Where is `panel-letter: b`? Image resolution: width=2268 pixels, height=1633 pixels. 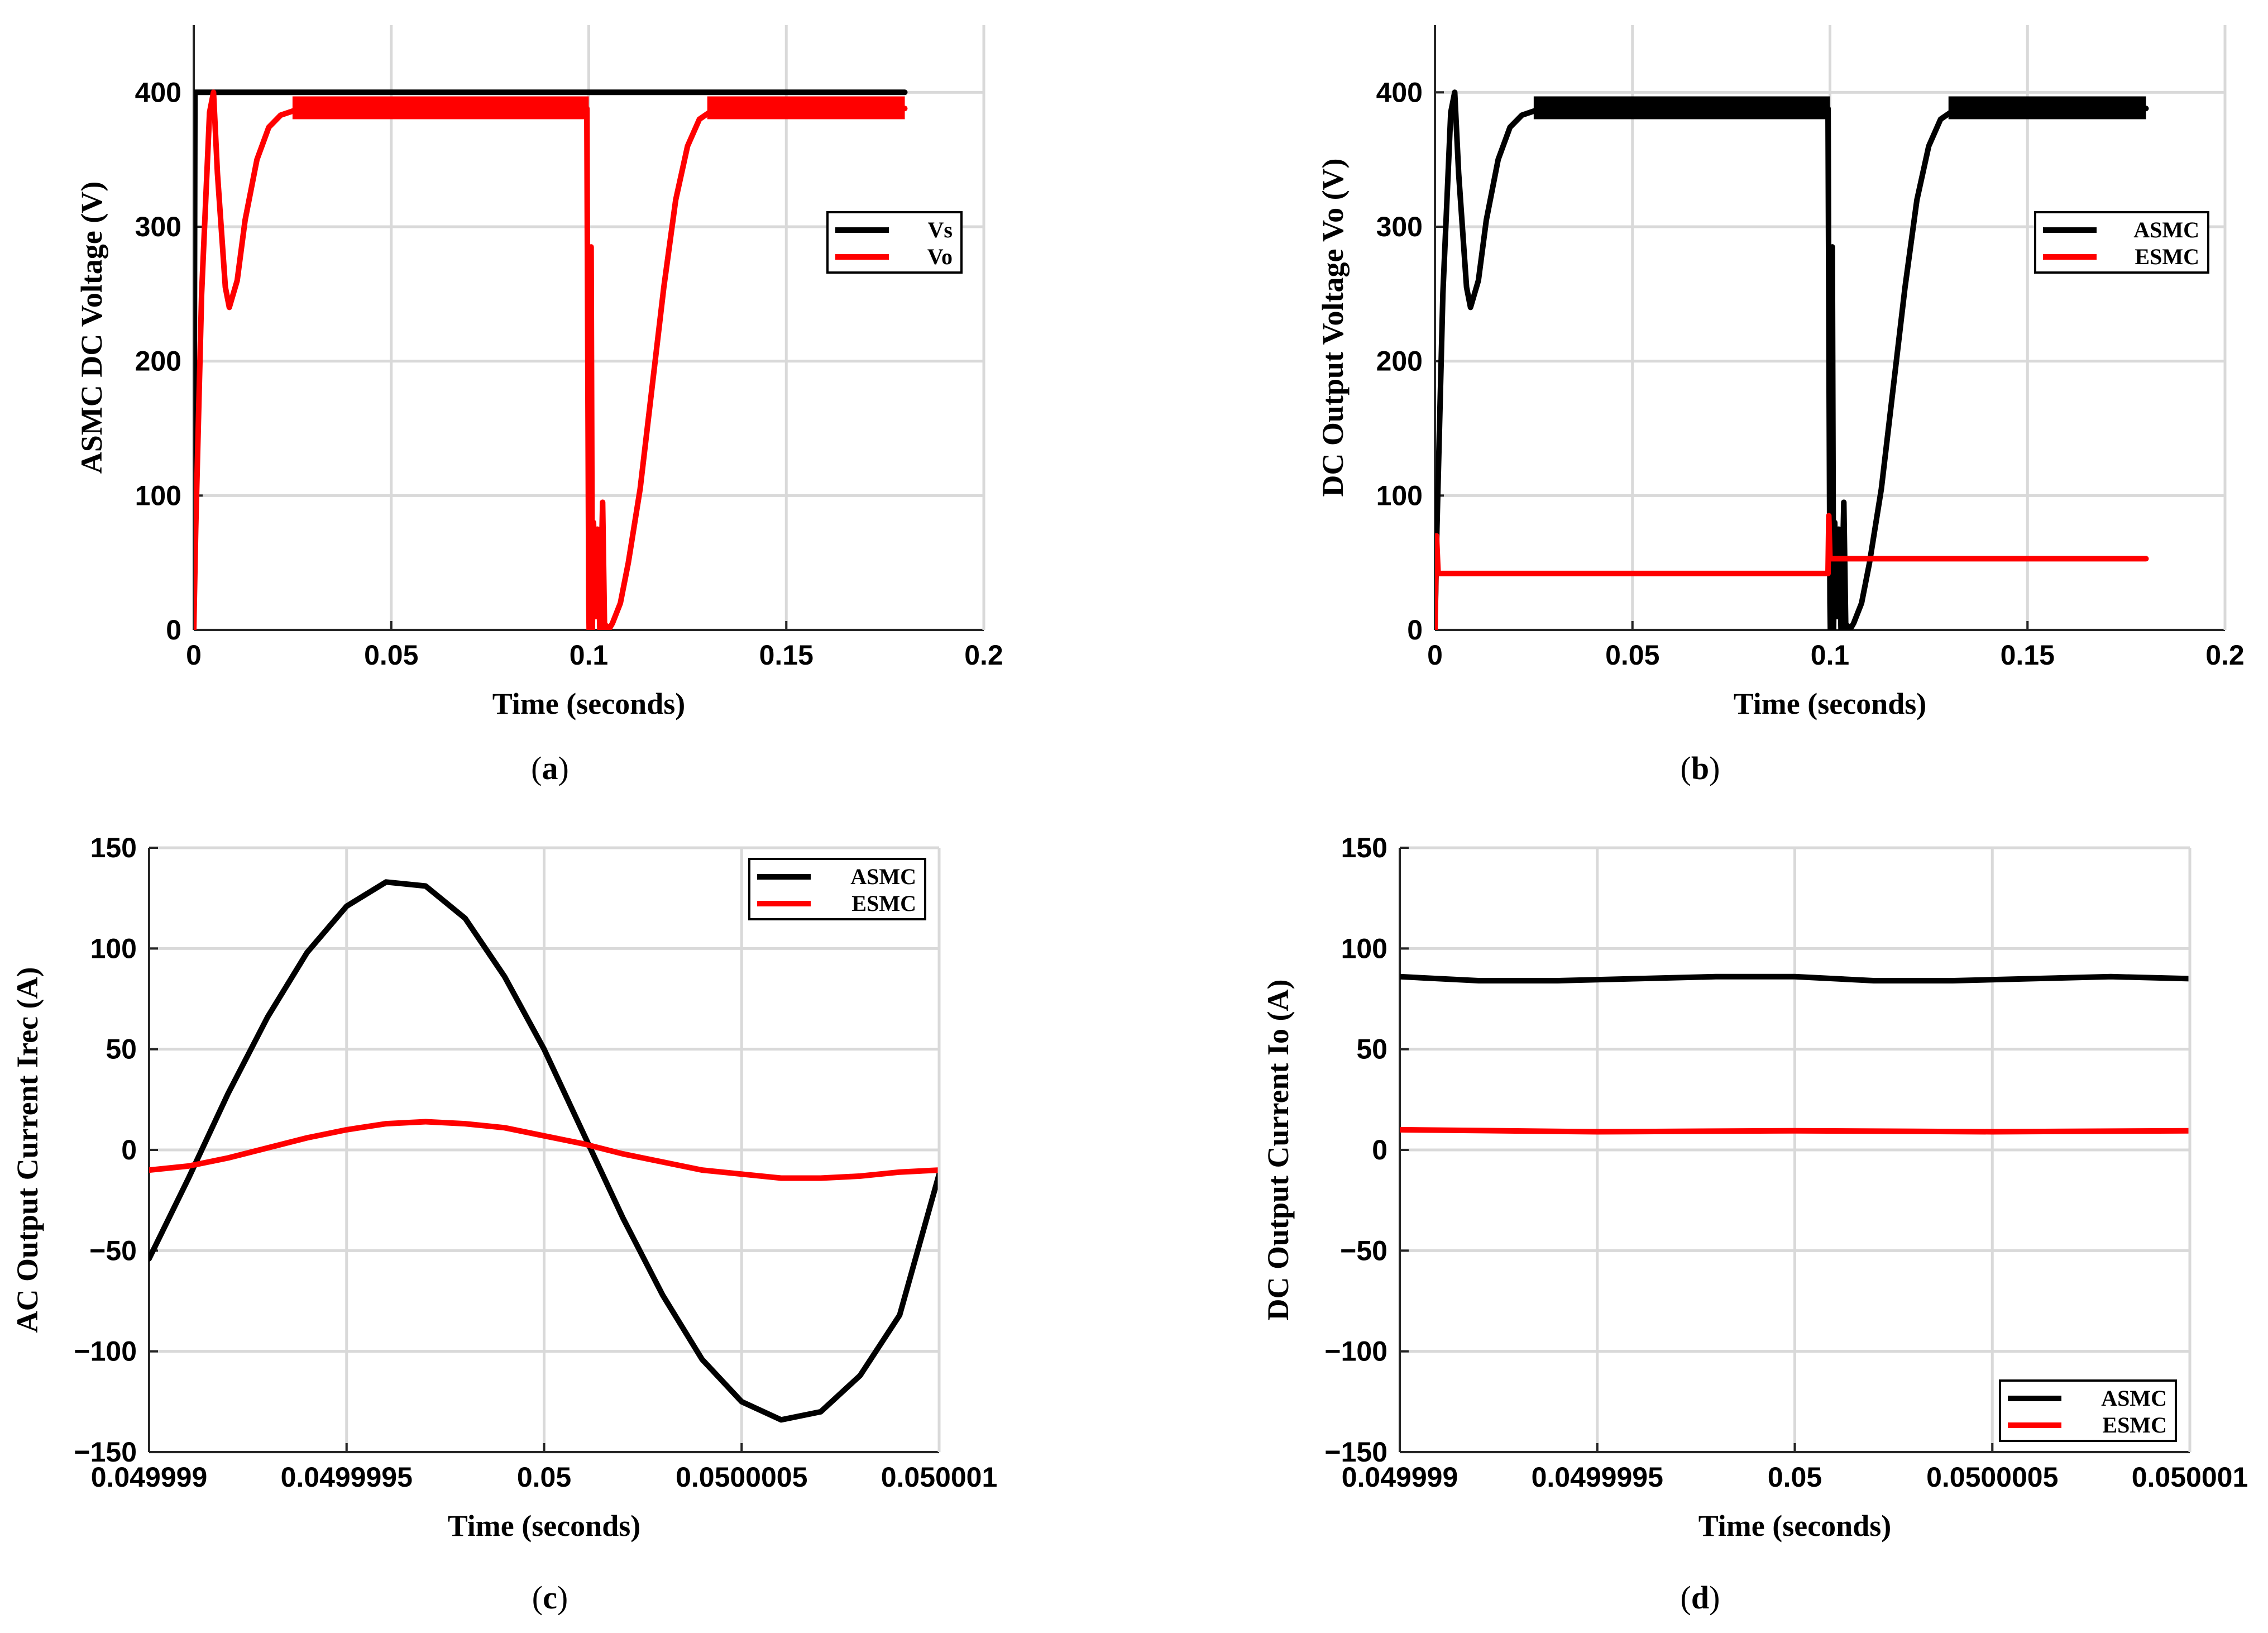 panel-letter: b is located at coordinates (1700, 768).